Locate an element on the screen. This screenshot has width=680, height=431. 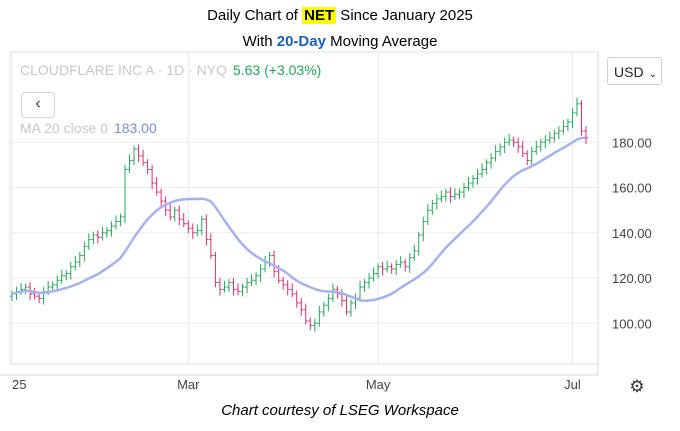
y-tick-label: 120.00 is located at coordinates (632, 278).